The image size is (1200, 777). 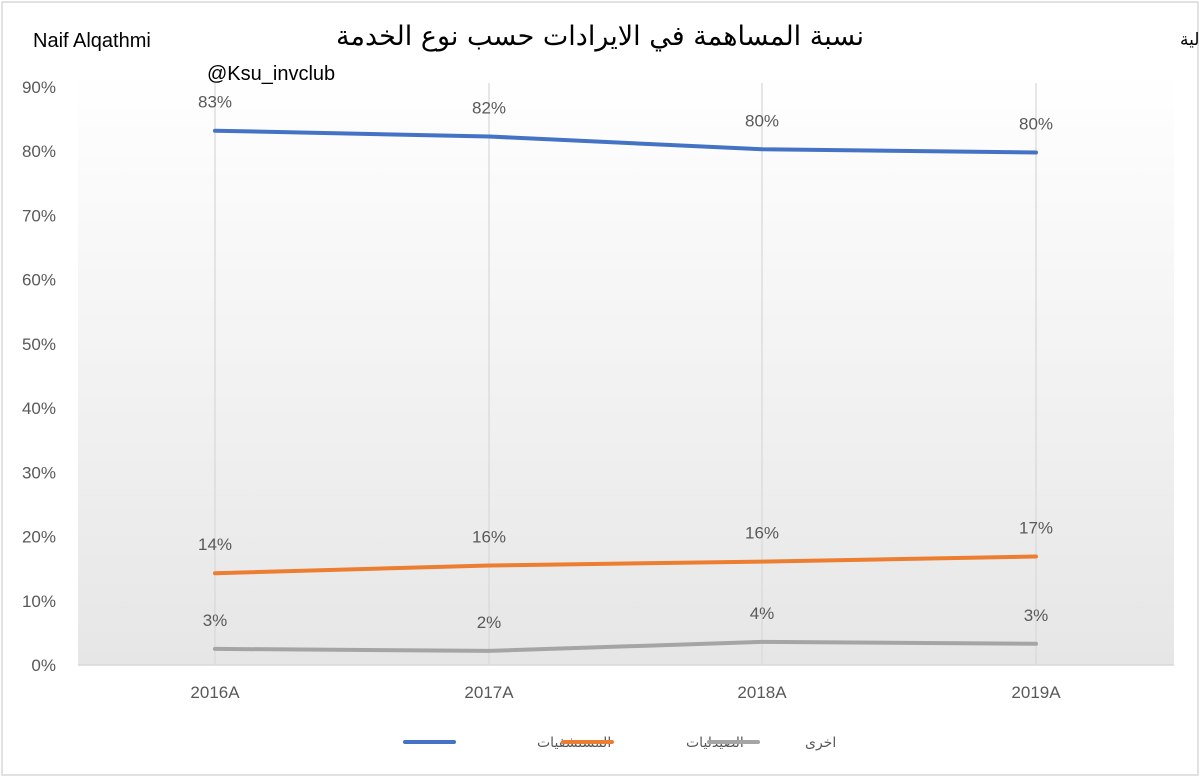 I want to click on y-tick-label: 40%, so click(x=39, y=408).